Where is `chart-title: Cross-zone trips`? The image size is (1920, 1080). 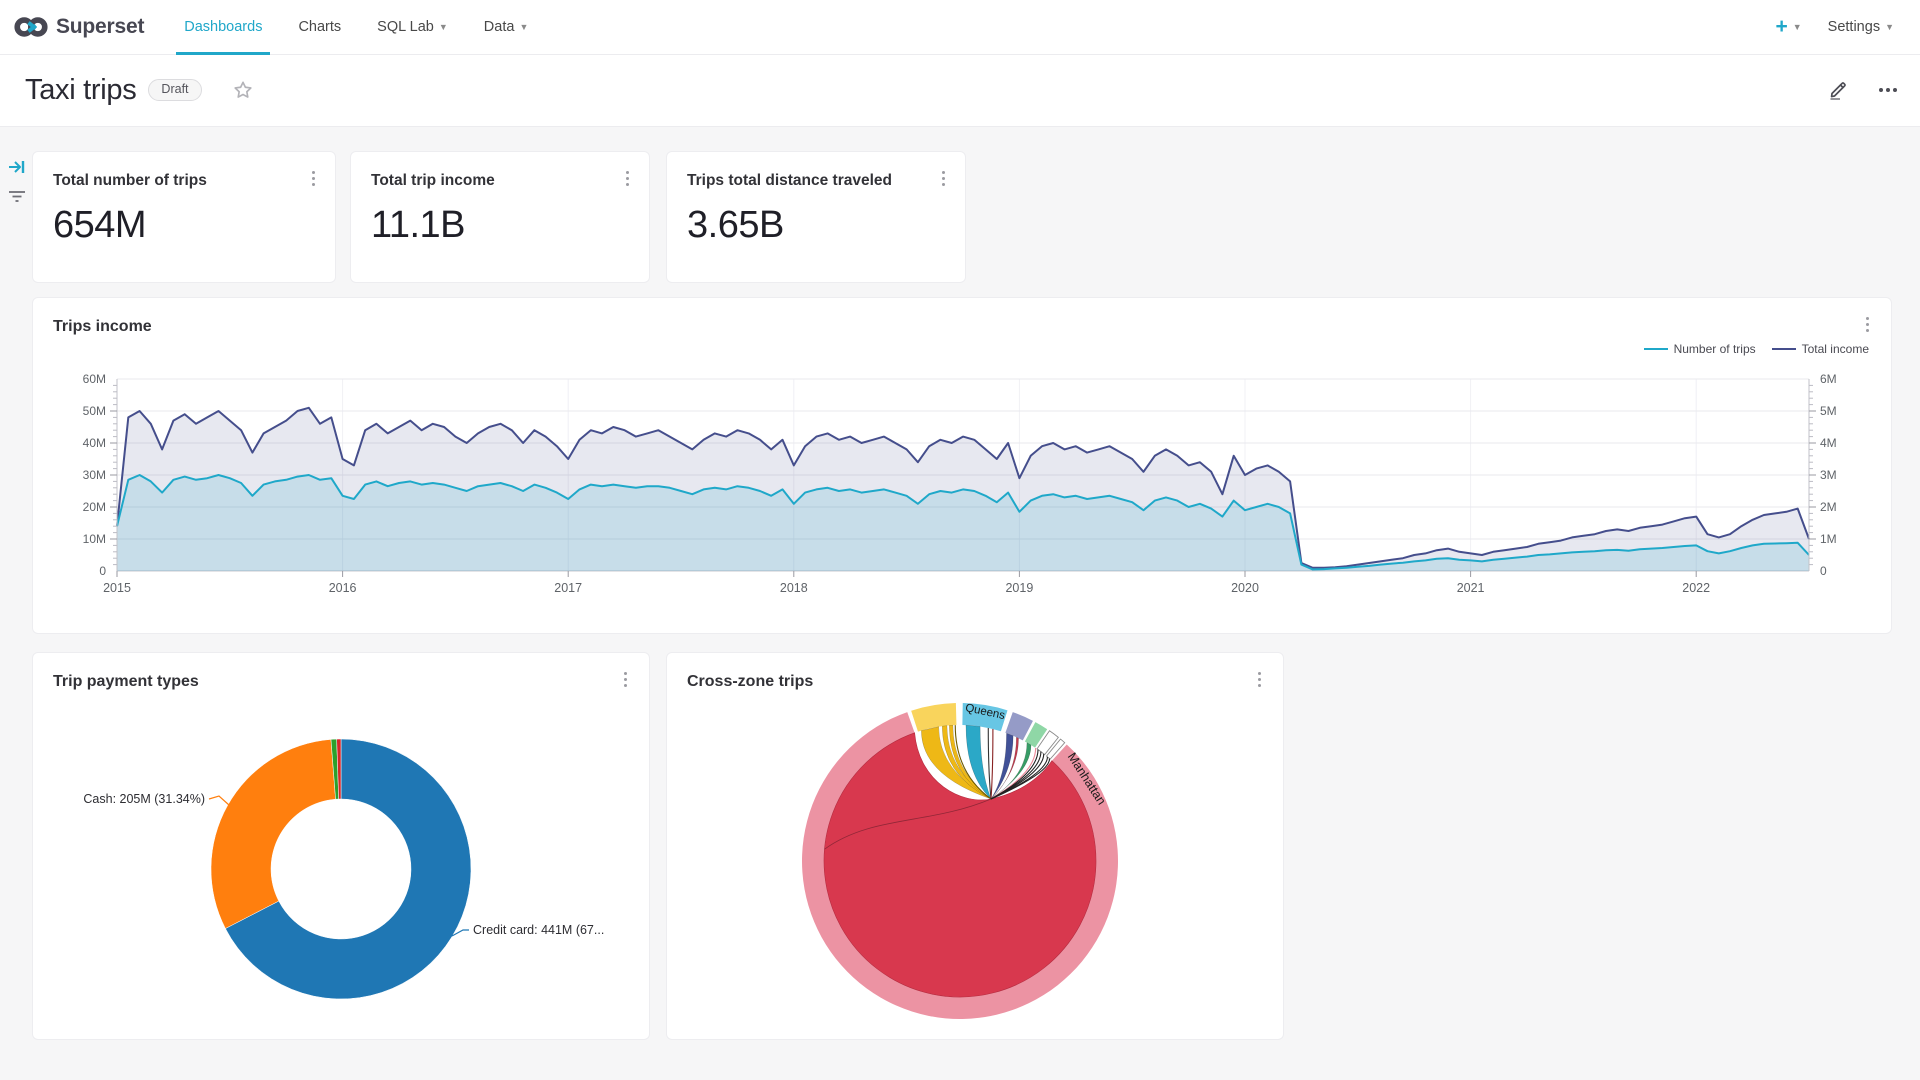
chart-title: Cross-zone trips is located at coordinates (750, 681).